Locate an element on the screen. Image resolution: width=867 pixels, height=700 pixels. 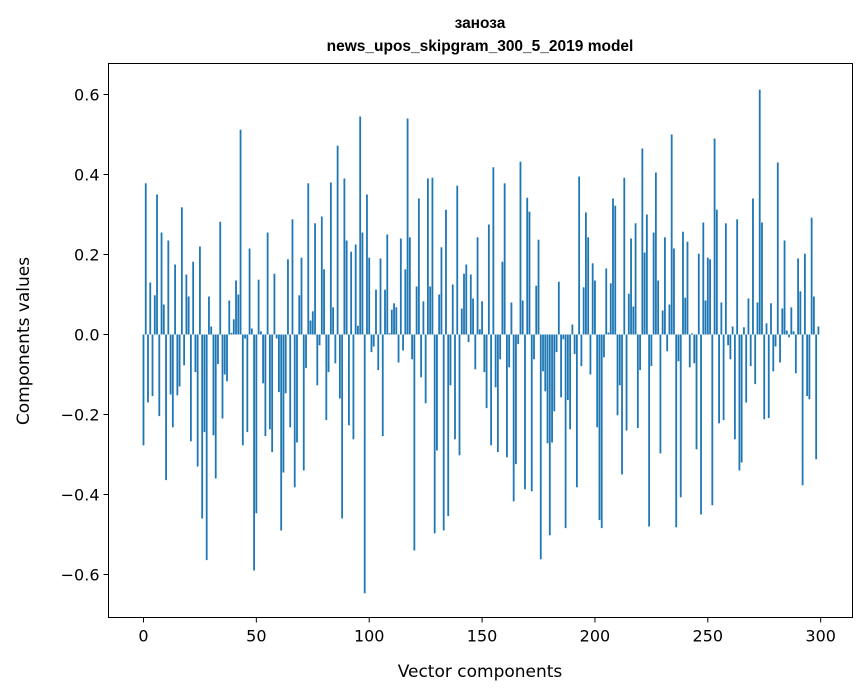
x-tick-label: 100 is located at coordinates (369, 636).